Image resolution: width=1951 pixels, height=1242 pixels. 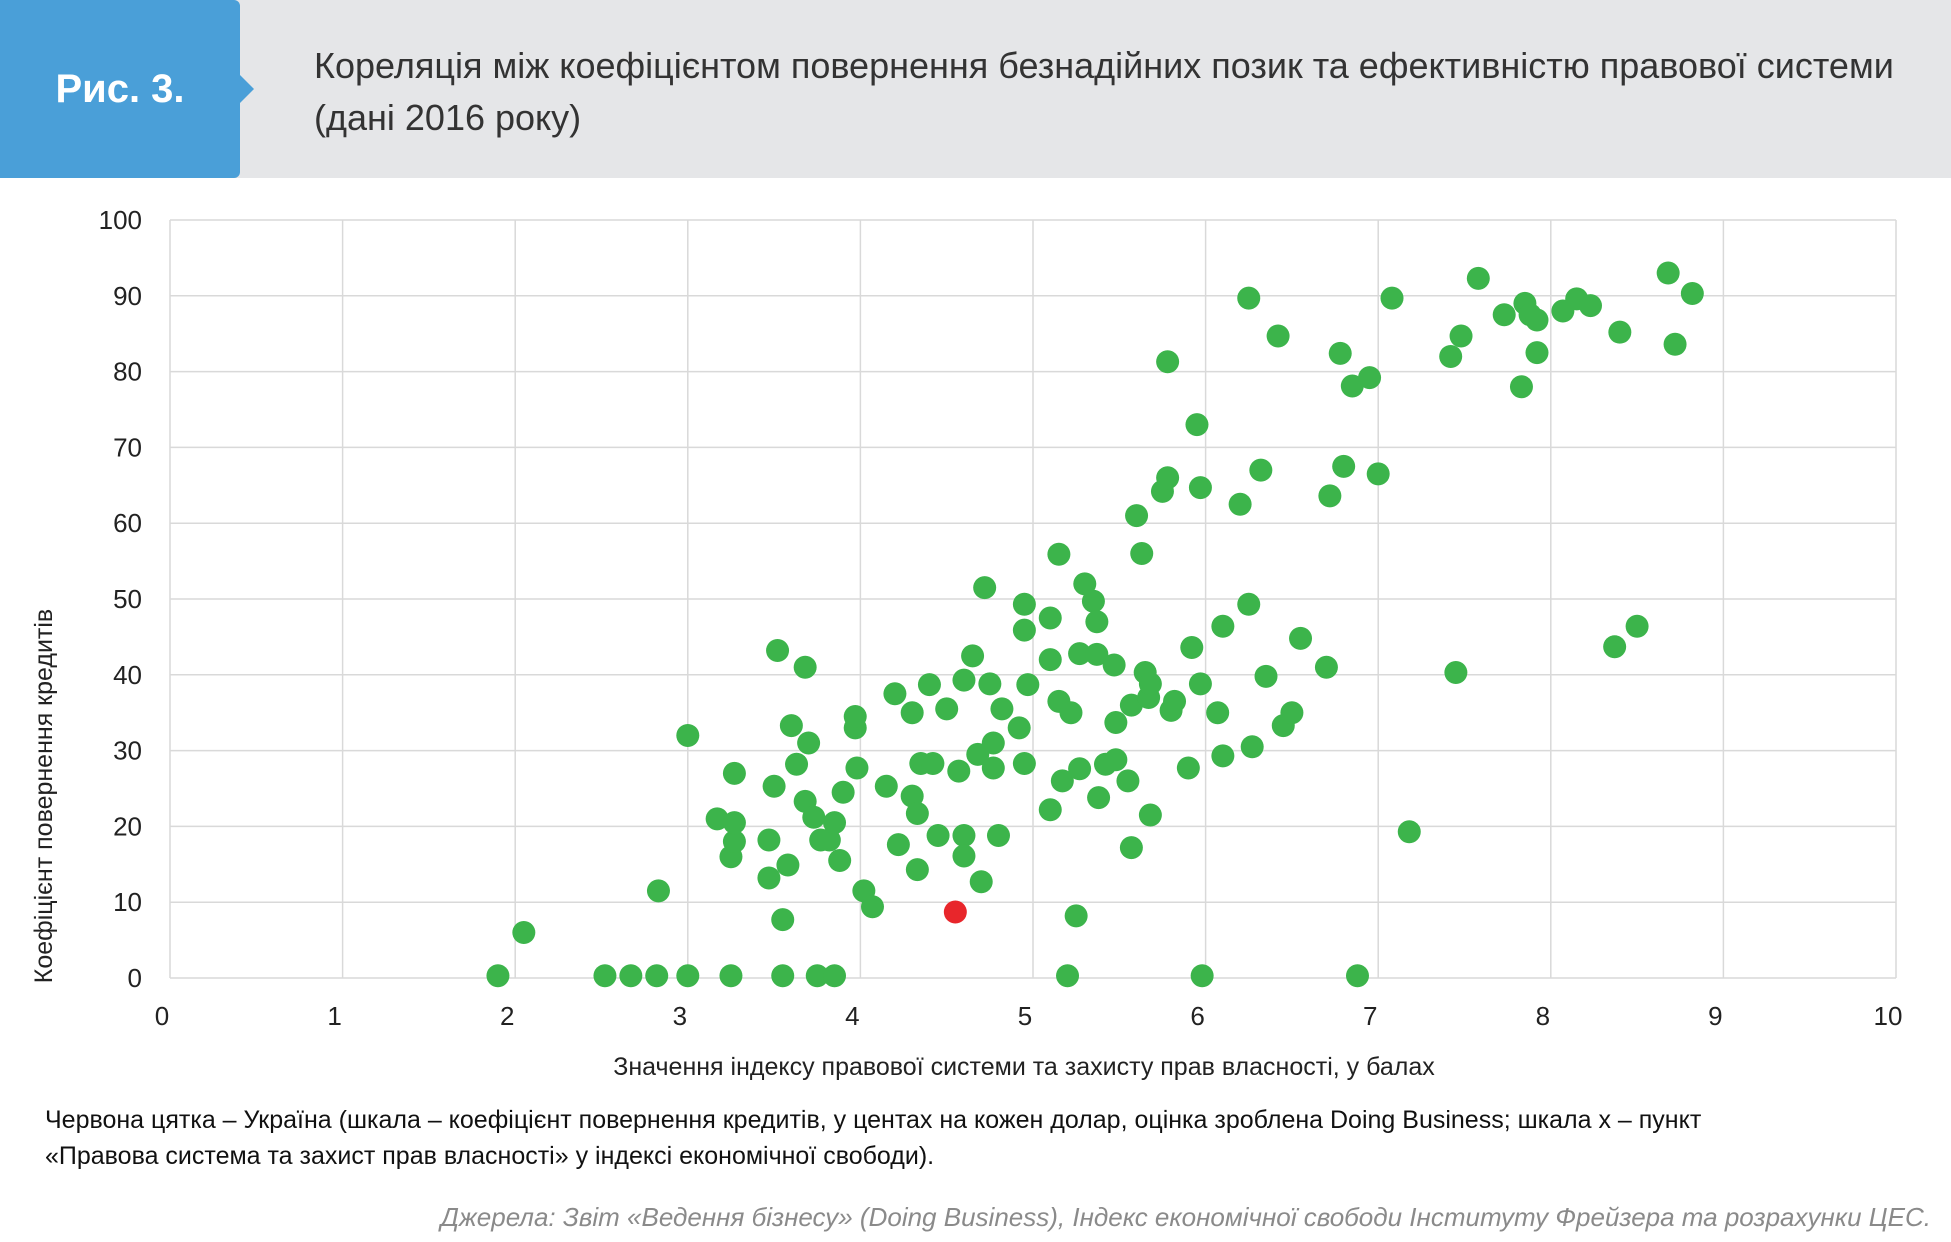 I want to click on y-tick-label: 60, so click(x=127, y=523).